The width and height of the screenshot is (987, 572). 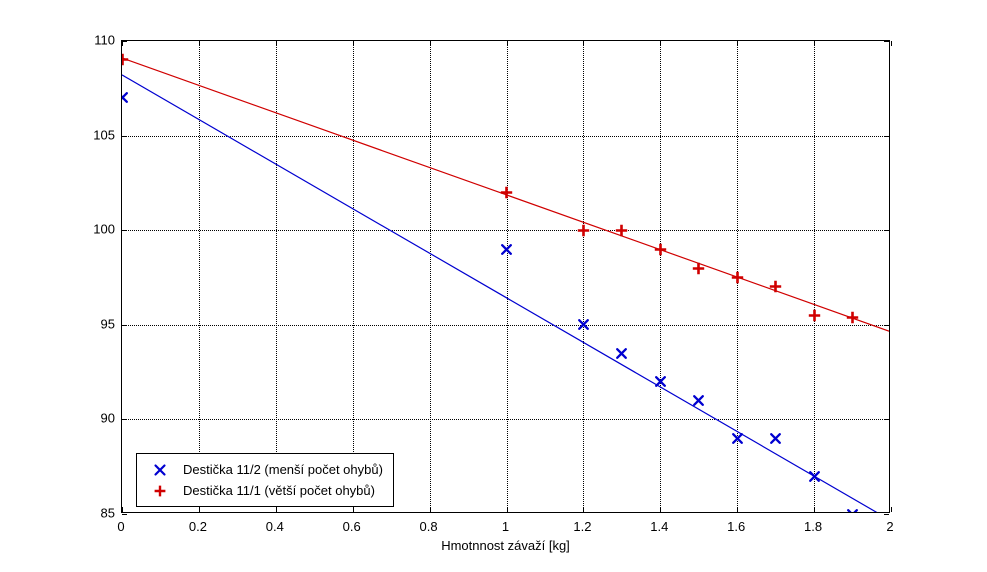 I want to click on legend-item: Destička 11/1 (větší počet ohybů), so click(x=264, y=490).